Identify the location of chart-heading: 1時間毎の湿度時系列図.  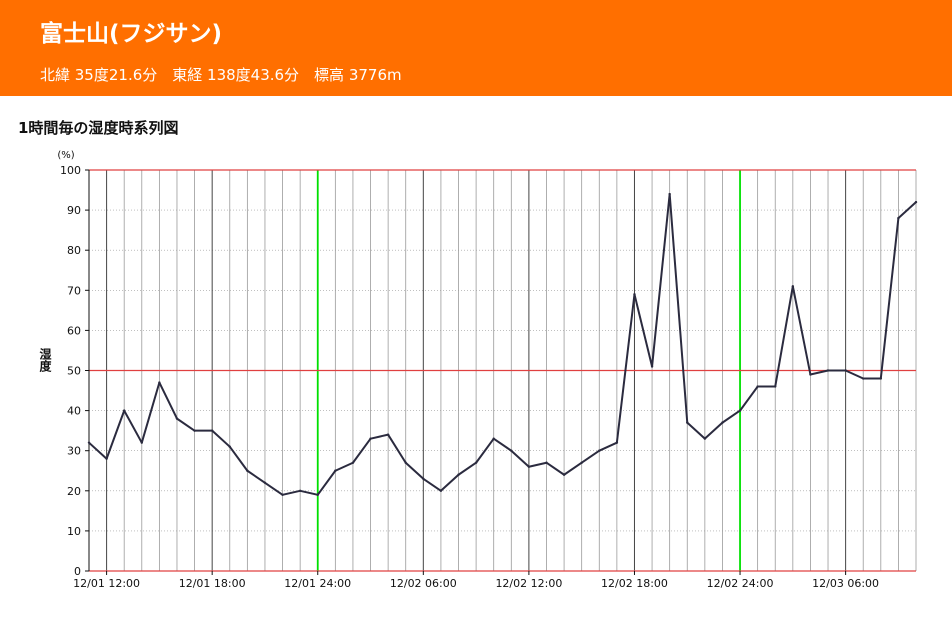
(98, 128).